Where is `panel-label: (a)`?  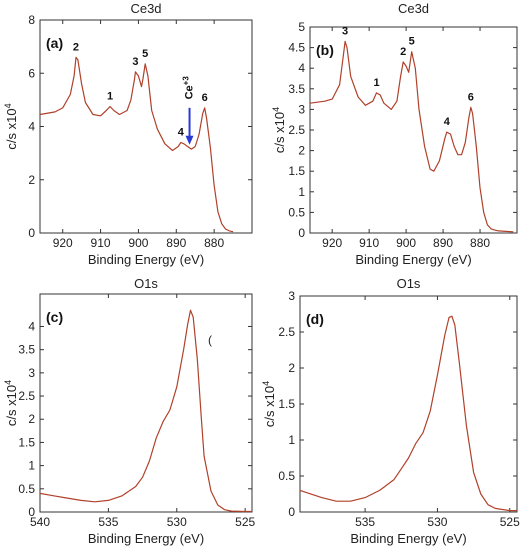
panel-label: (a) is located at coordinates (54, 43).